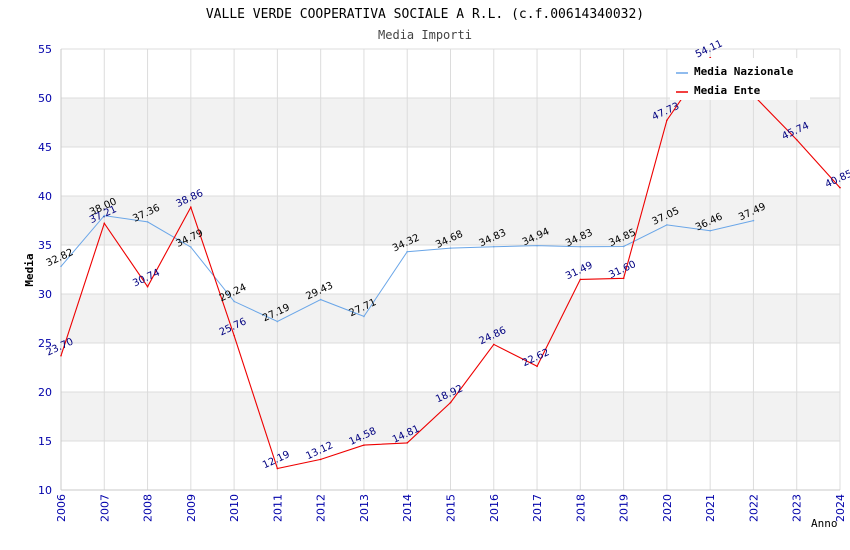  Describe the element at coordinates (407, 508) in the screenshot. I see `x-tick-label: 2014` at that location.